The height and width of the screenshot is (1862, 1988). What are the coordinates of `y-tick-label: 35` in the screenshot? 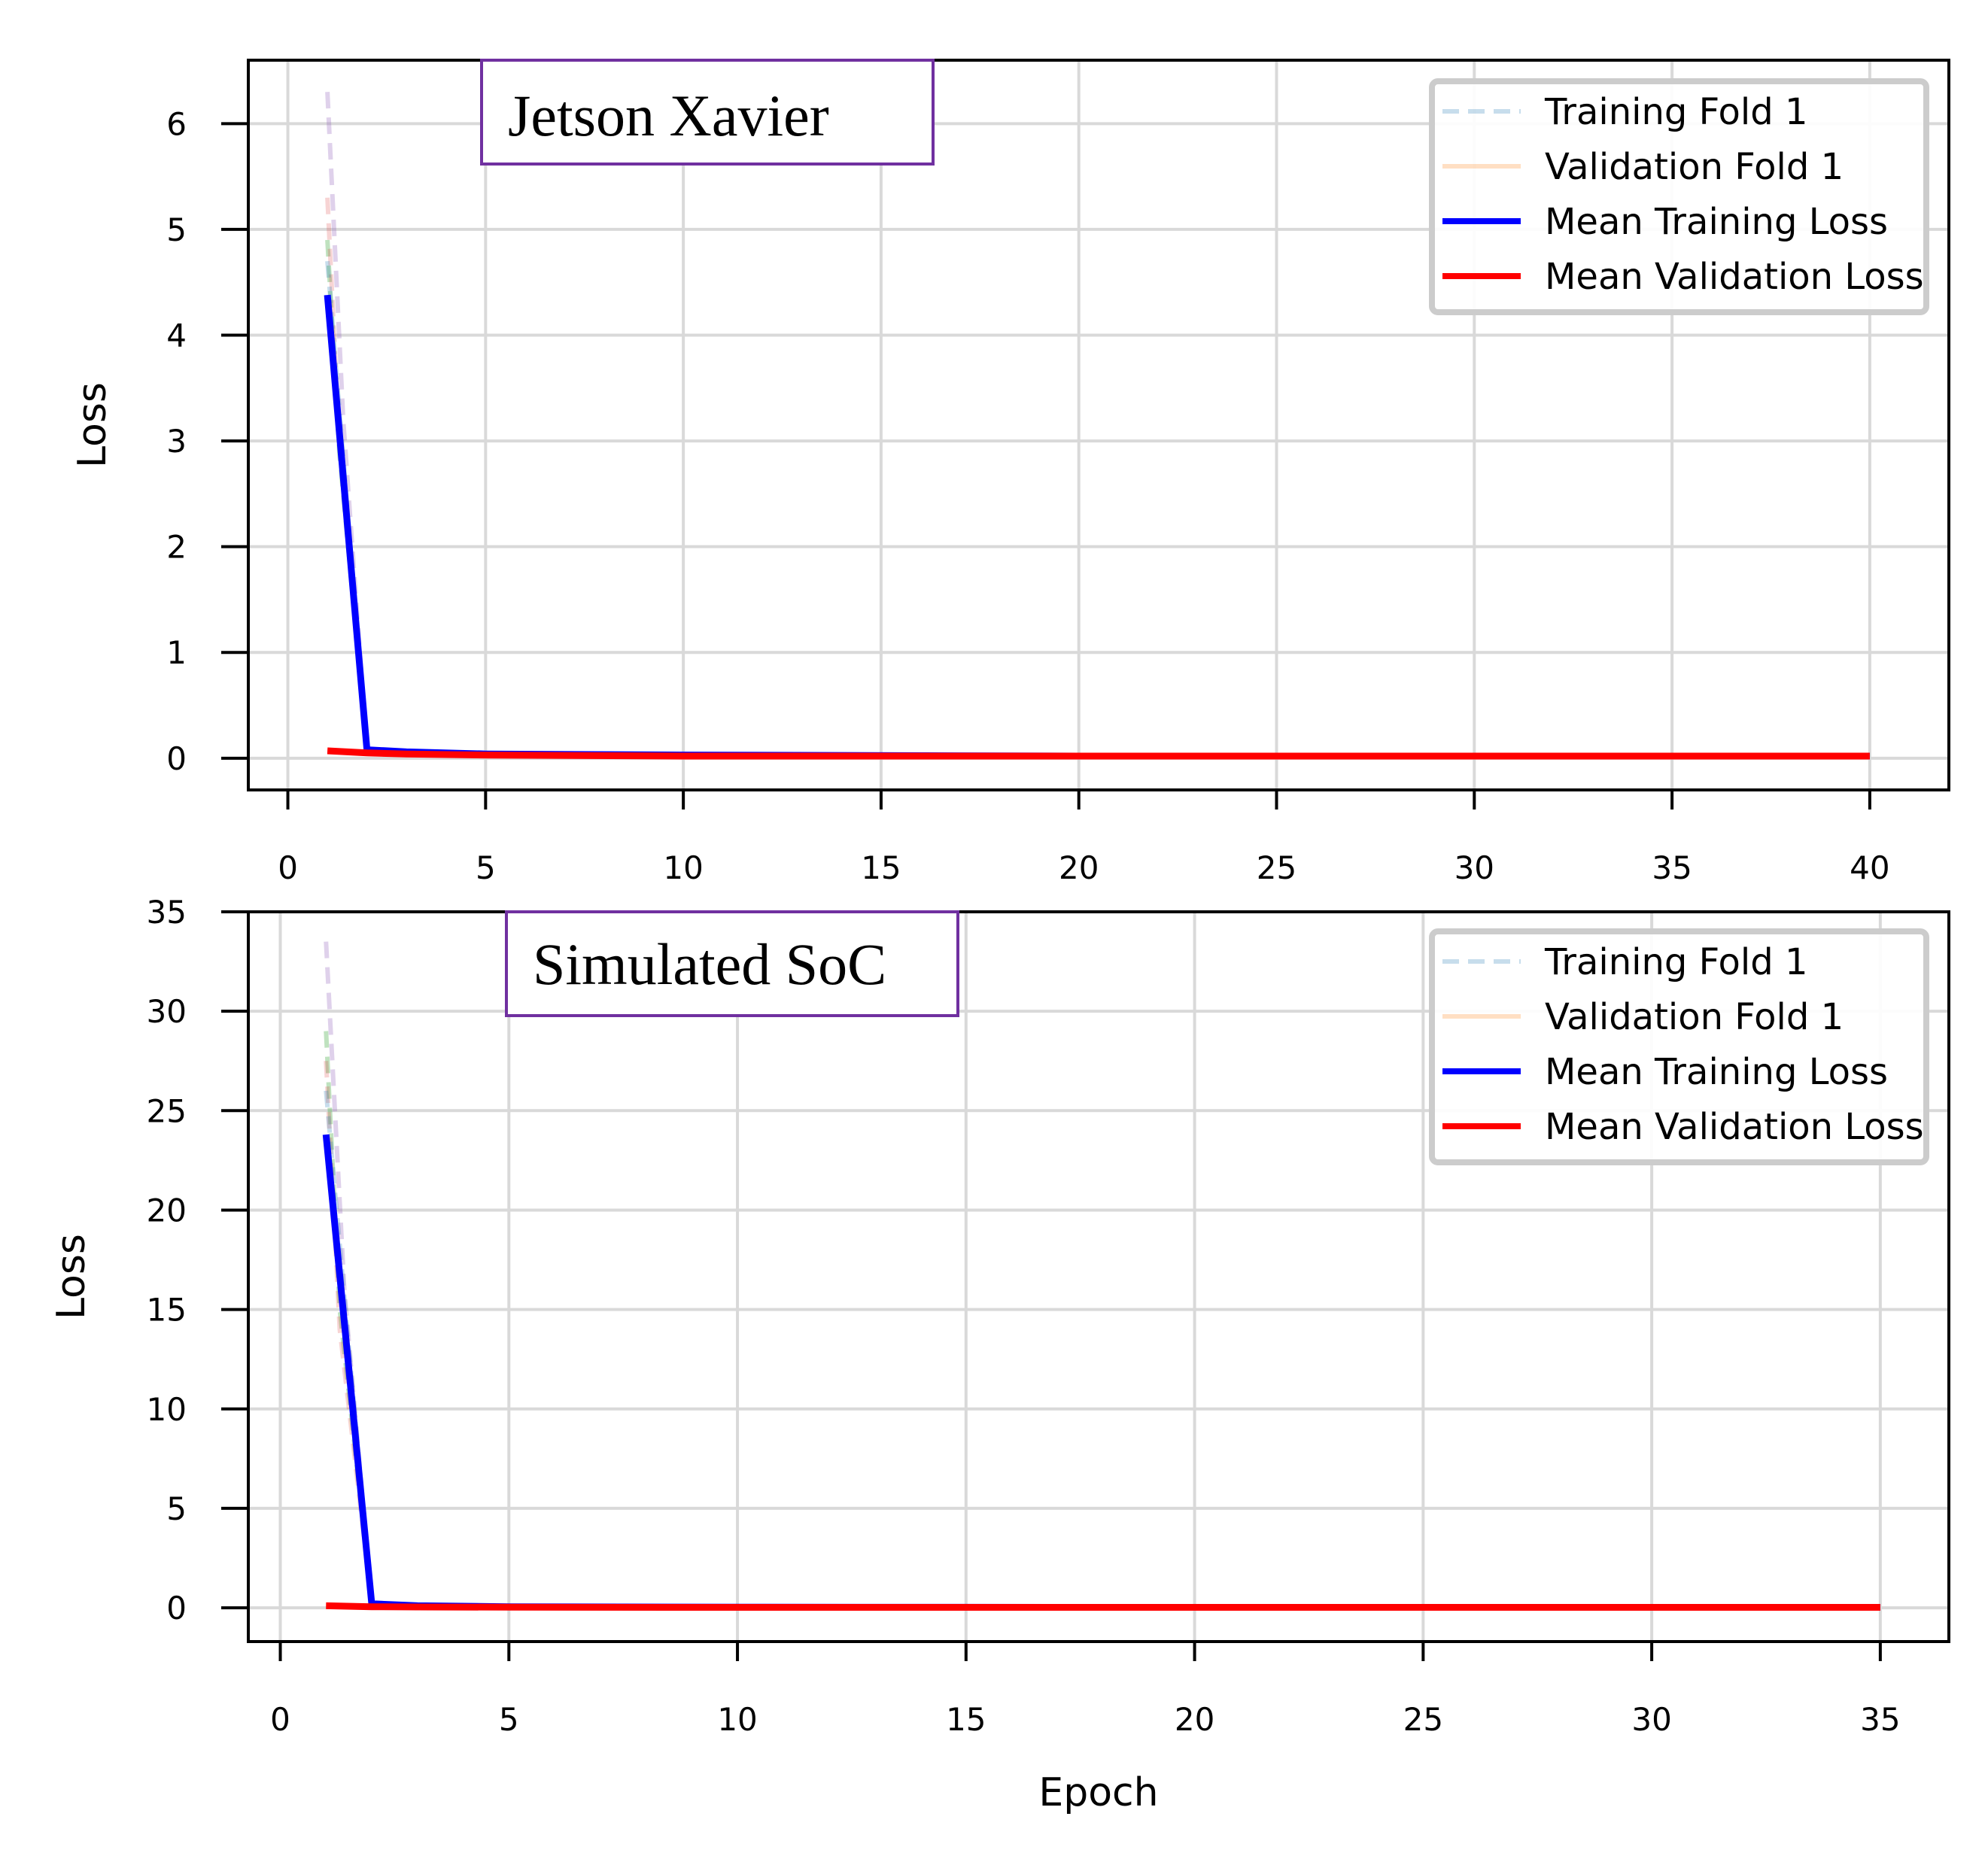 It's located at (167, 912).